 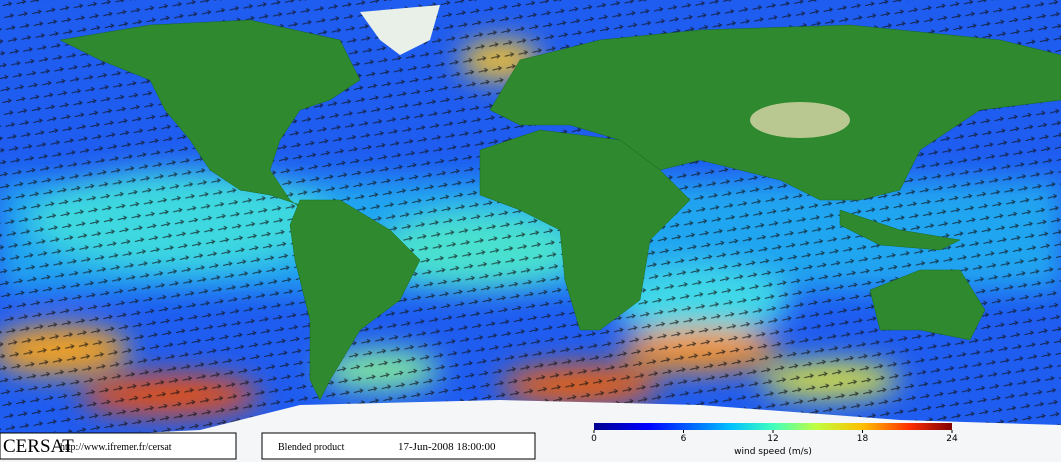 What do you see at coordinates (863, 439) in the screenshot?
I see `colorbar-tick-label: 18` at bounding box center [863, 439].